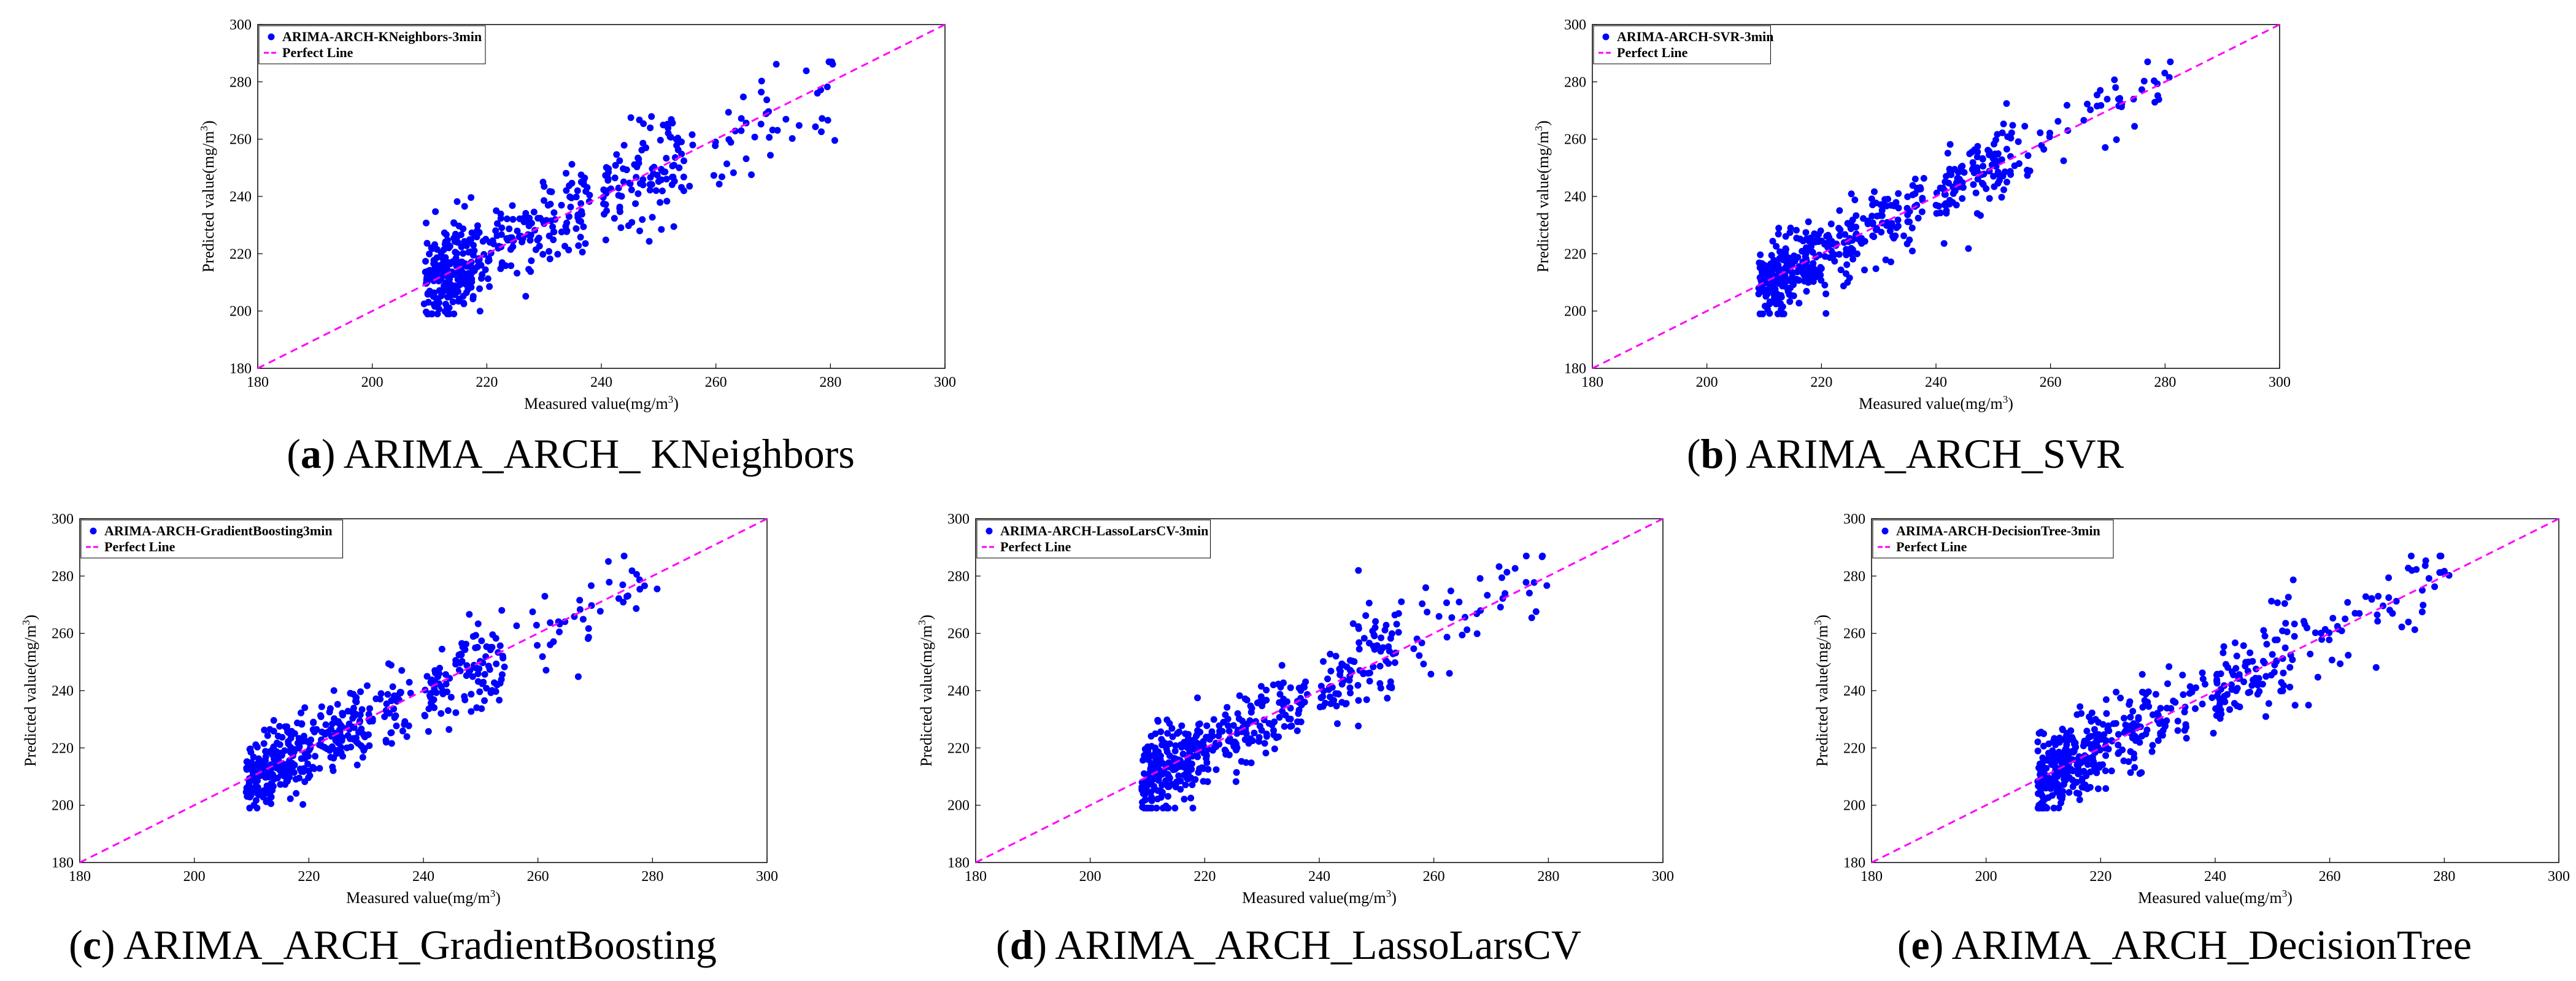 The height and width of the screenshot is (981, 2576). I want to click on y-tick-label: 200, so click(1575, 312).